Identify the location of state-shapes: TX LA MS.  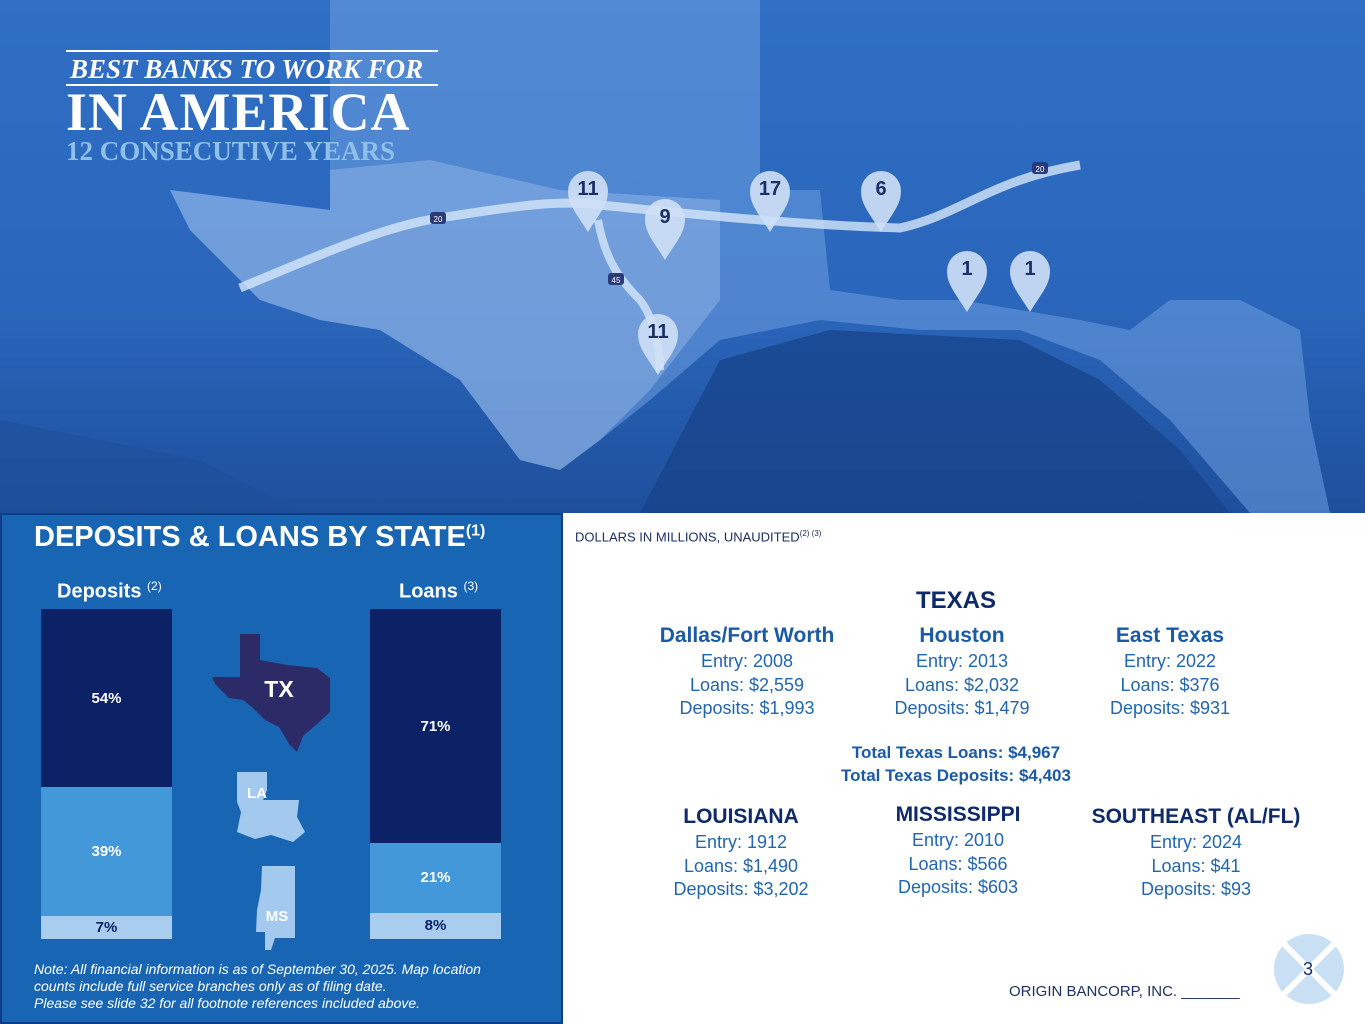
(271, 792).